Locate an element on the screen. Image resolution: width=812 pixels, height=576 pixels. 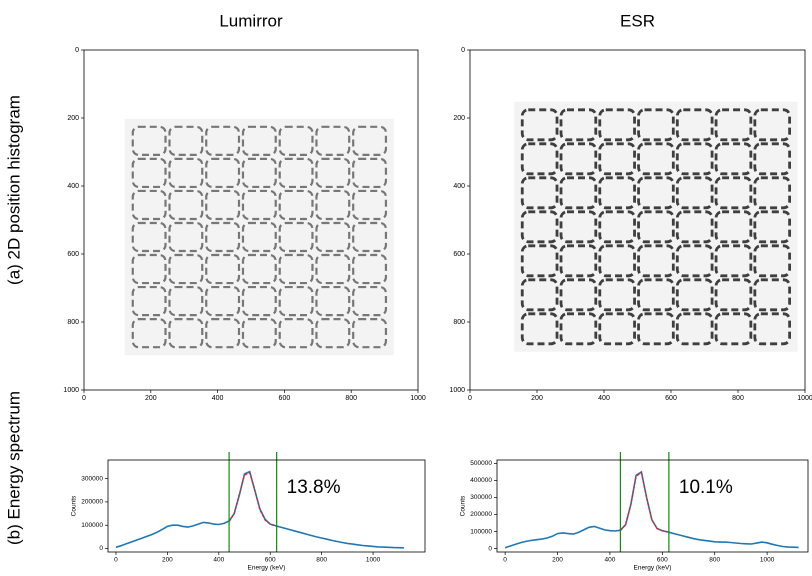
resolution-annotation: 13.8% is located at coordinates (314, 487).